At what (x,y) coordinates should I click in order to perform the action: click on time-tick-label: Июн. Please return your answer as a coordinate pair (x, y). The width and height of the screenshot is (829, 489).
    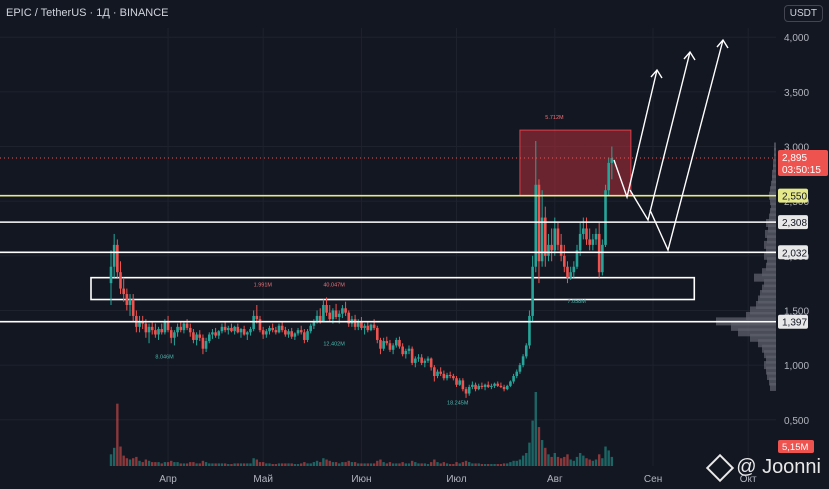
    Looking at the image, I should click on (361, 479).